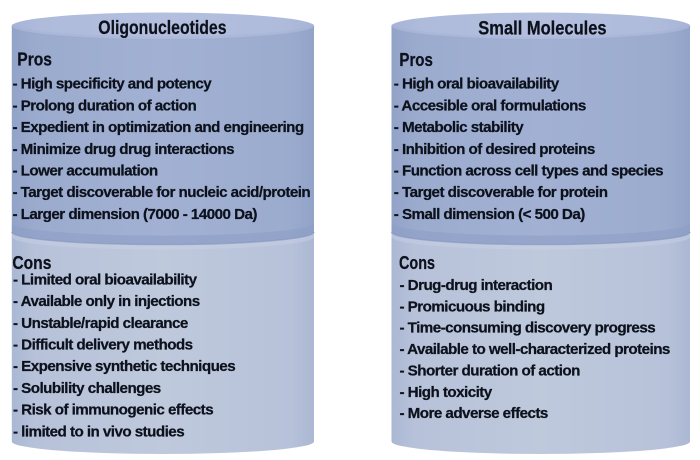  Describe the element at coordinates (105, 105) in the screenshot. I see `svg-text: - Prolong duration of action` at that location.